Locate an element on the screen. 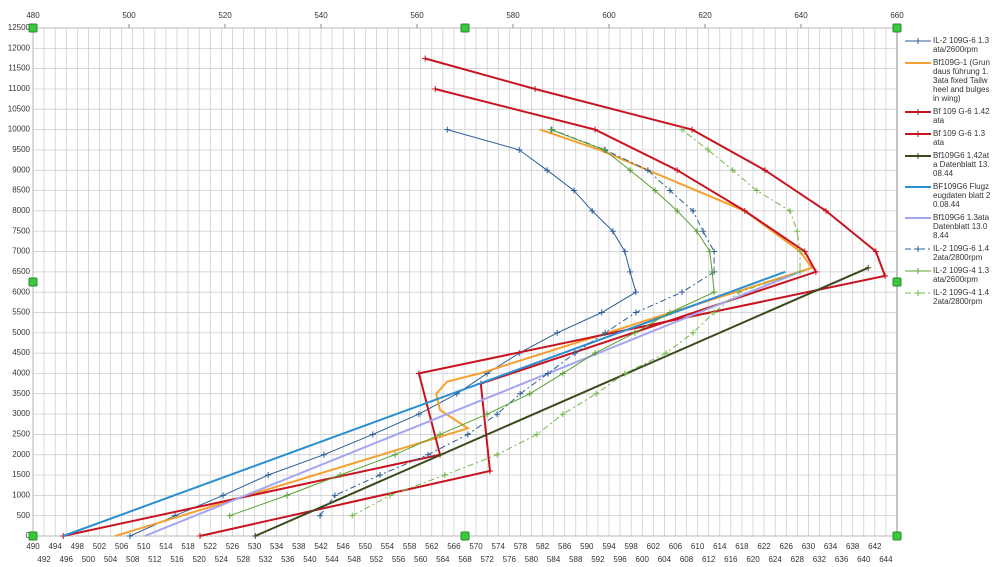 This screenshot has width=1000, height=567. legend-entry: Bf109G6 1.3ata Datenblatt 13.08.44 is located at coordinates (950, 226).